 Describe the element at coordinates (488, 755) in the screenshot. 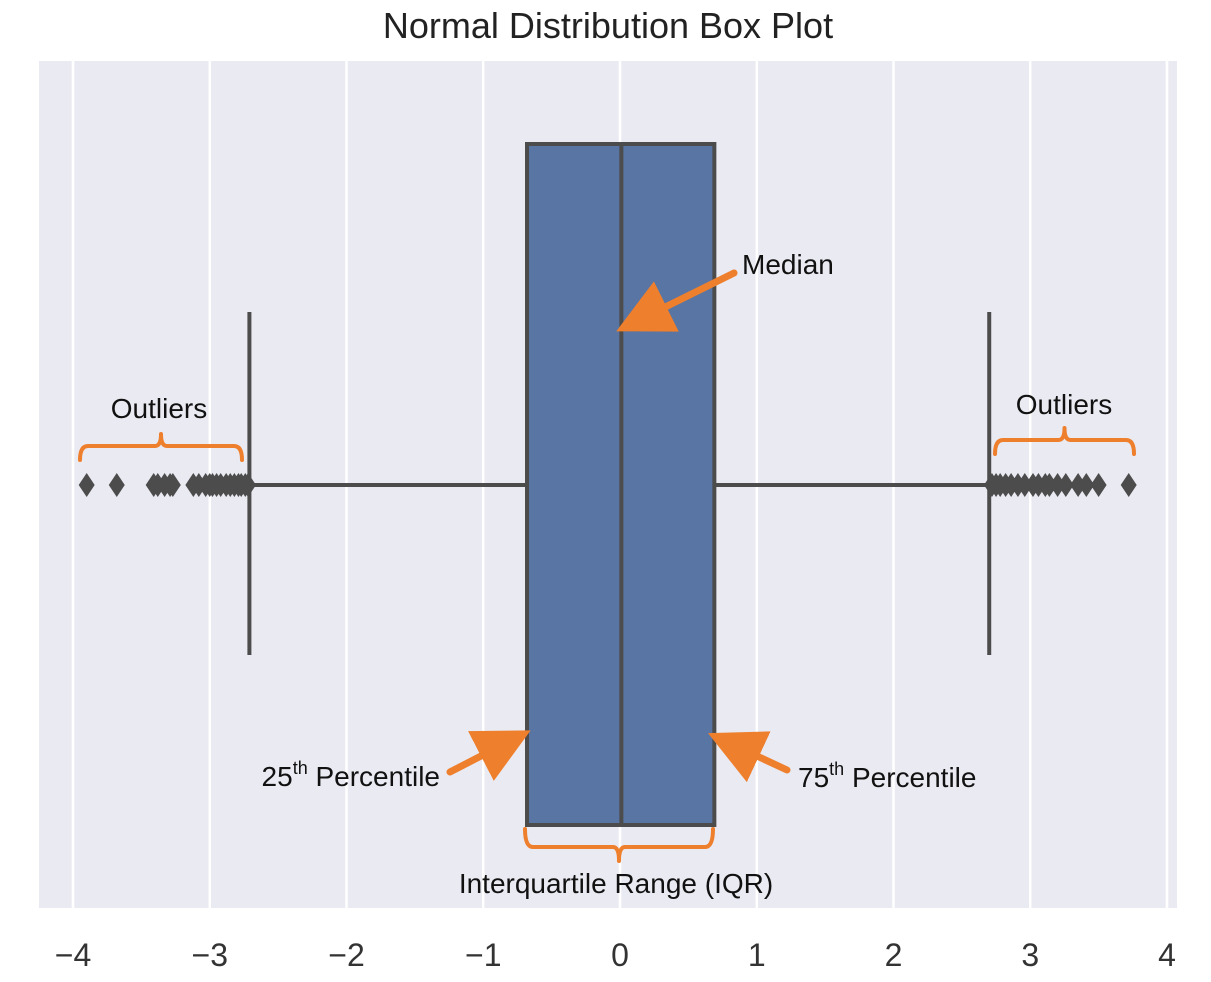

I see `p25-arrow` at that location.